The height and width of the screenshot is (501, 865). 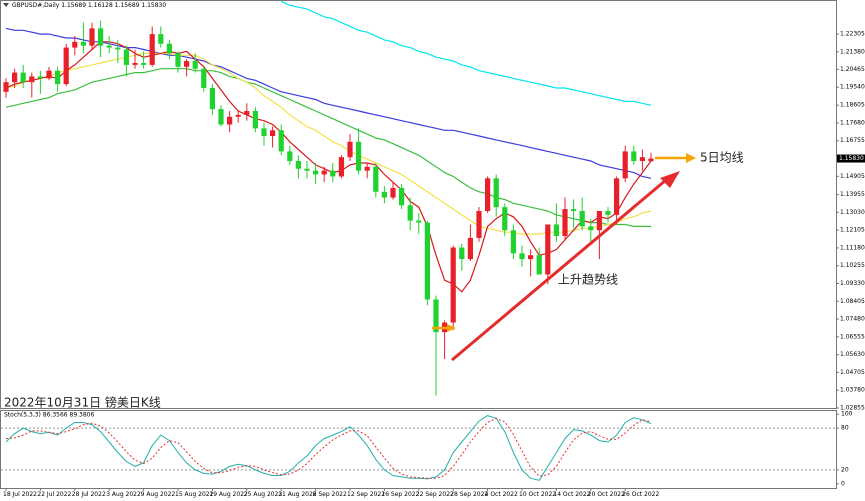 What do you see at coordinates (852, 194) in the screenshot?
I see `y-tick-label: 1.13955` at bounding box center [852, 194].